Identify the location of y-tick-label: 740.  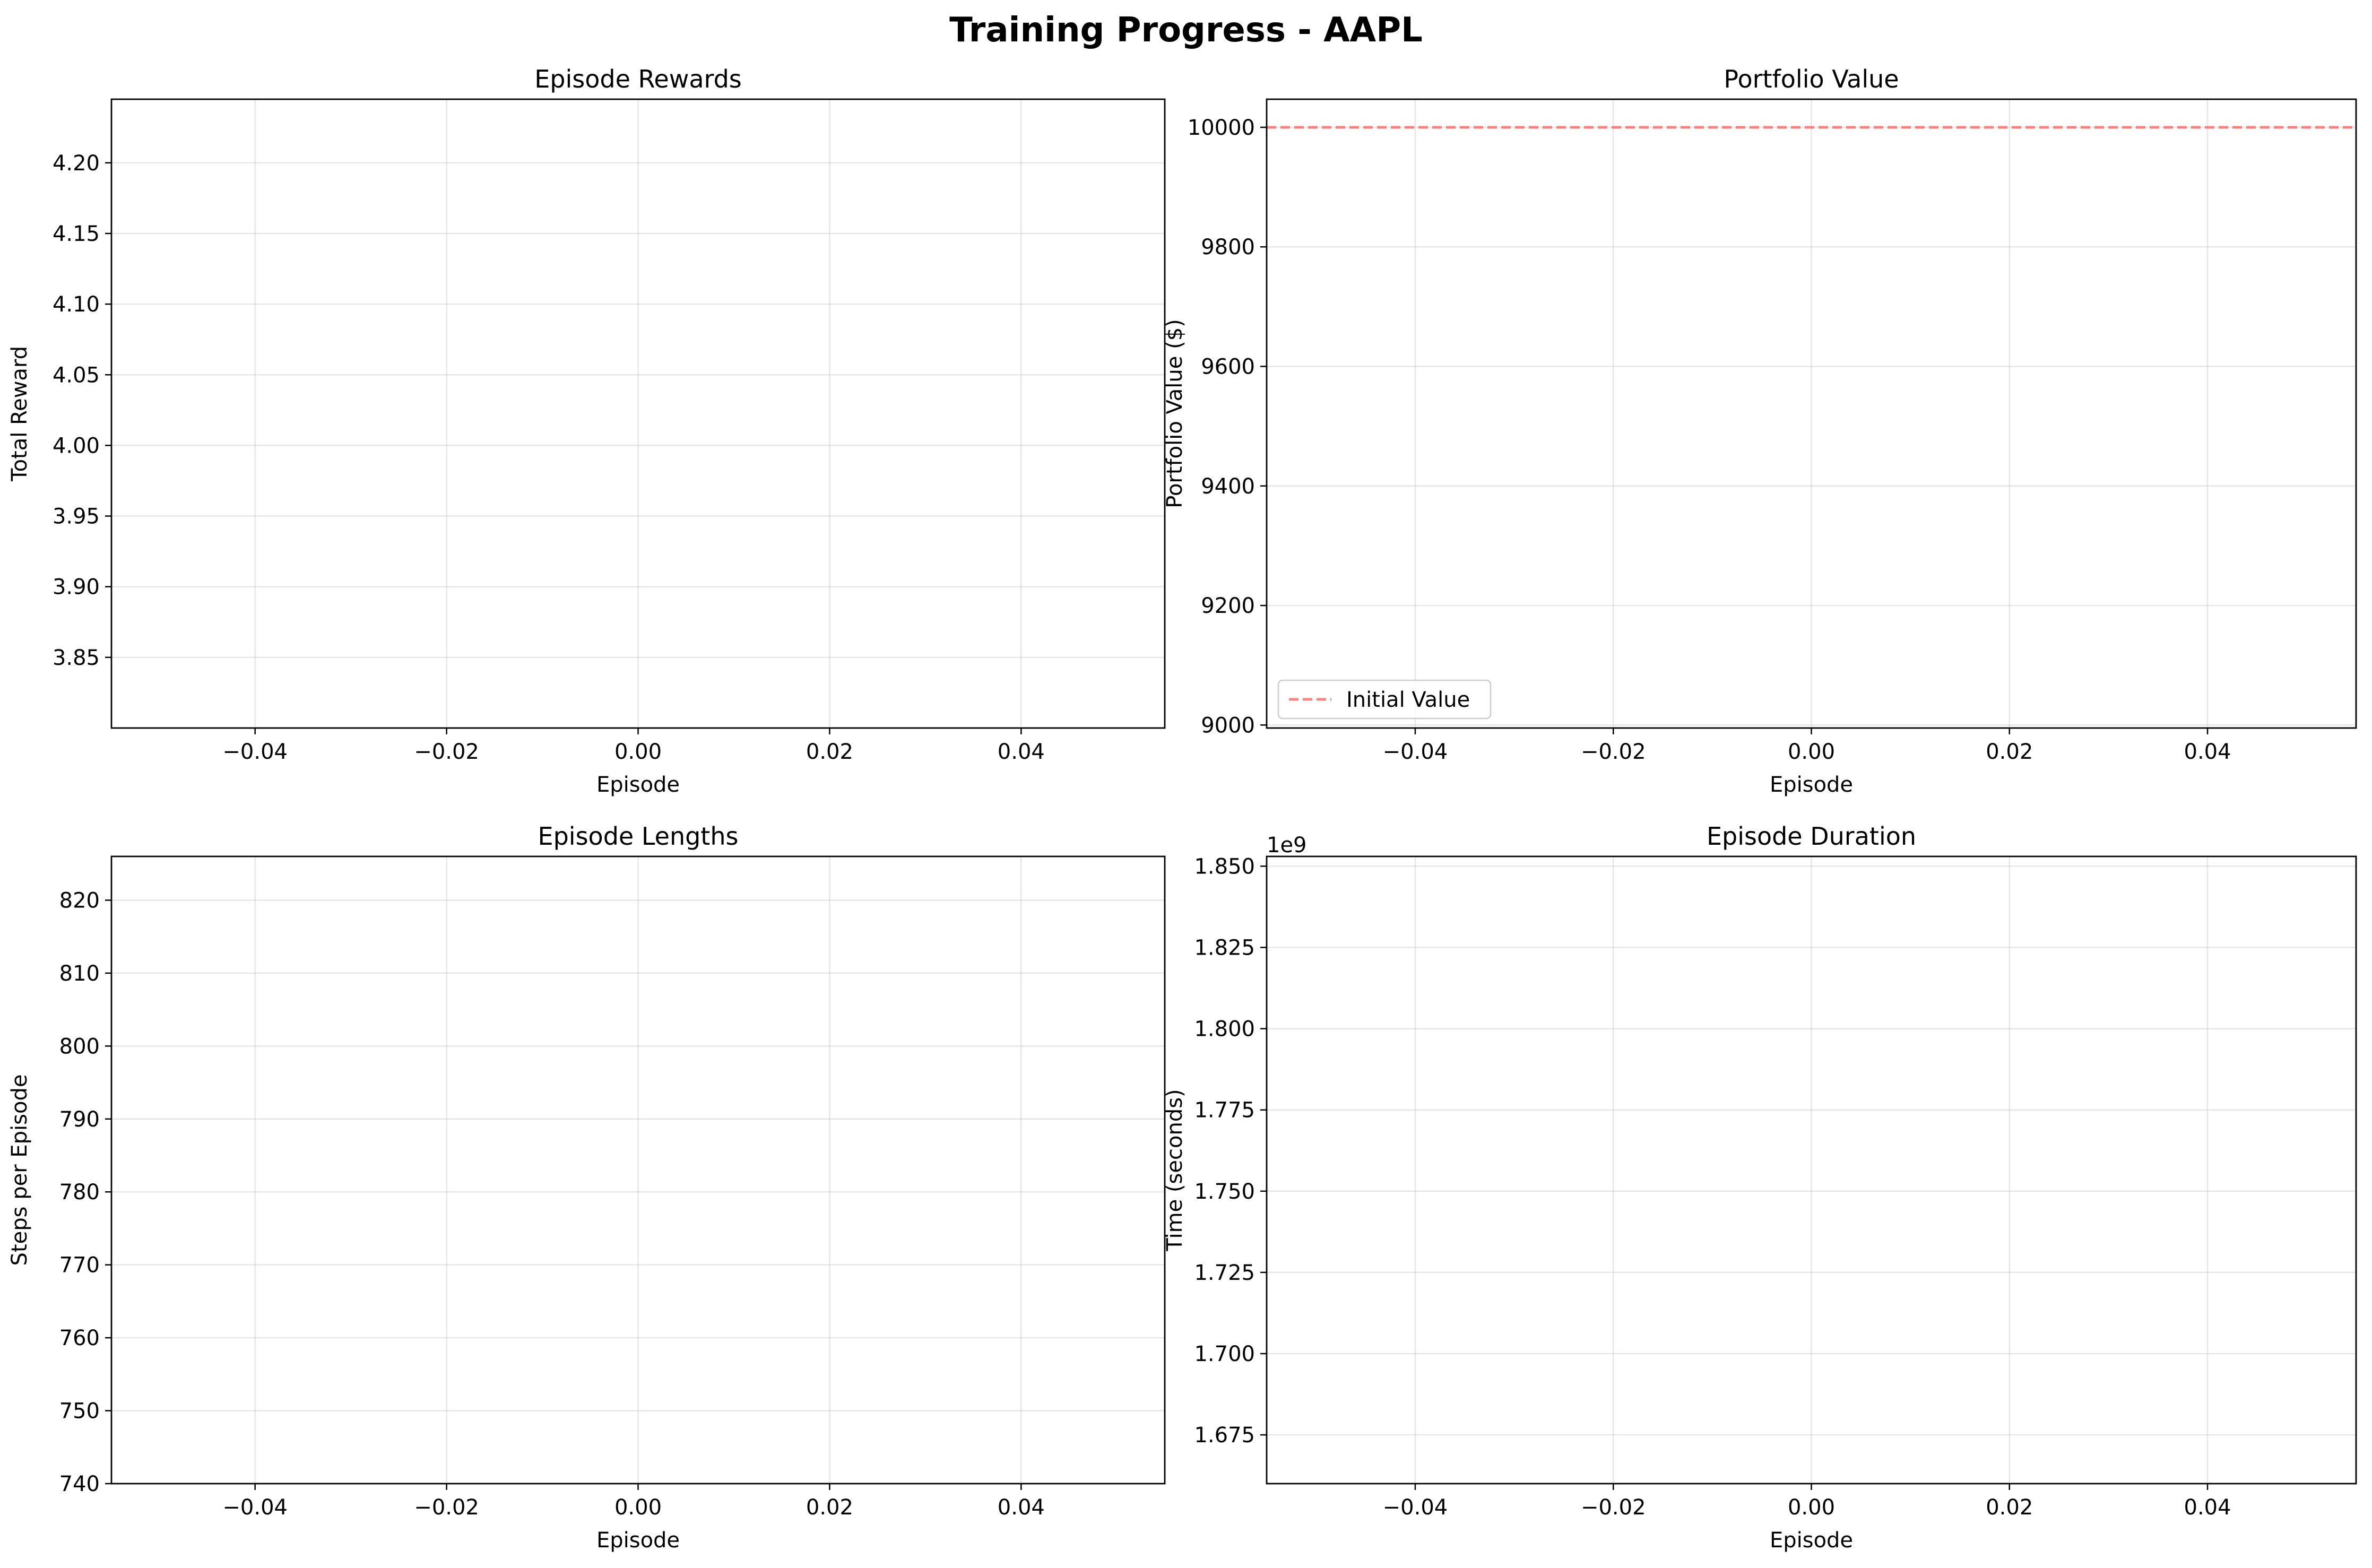
(79, 1484).